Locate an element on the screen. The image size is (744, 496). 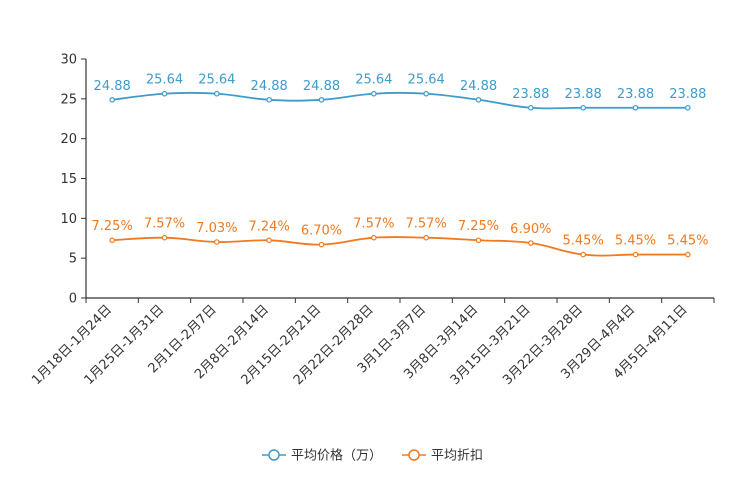
y-tick-label: 0 is located at coordinates (73, 299).